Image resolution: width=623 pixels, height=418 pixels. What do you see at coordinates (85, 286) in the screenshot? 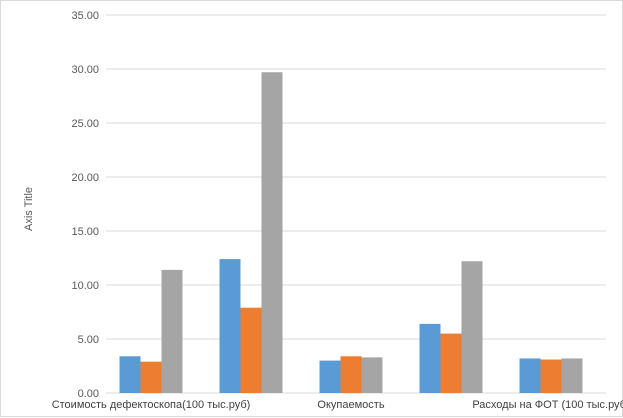
I see `y-tick-label: 10.00` at bounding box center [85, 286].